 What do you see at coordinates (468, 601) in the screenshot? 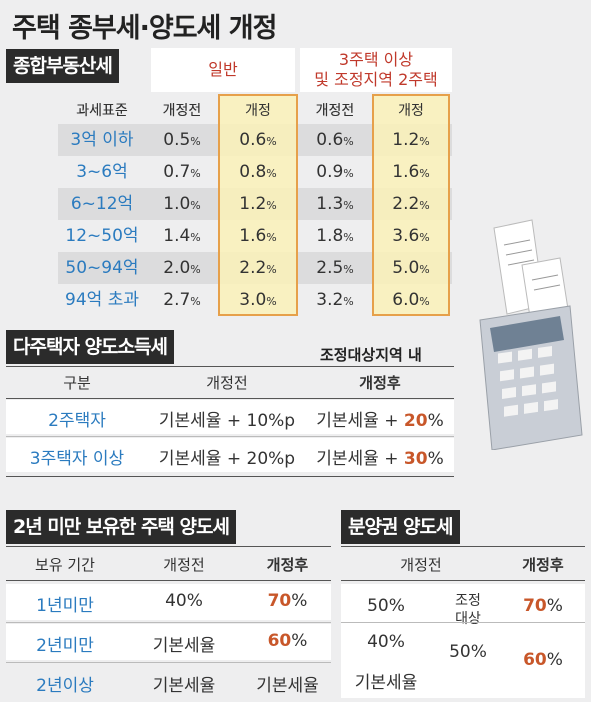
I see `note-adjusted-line1: 조정` at bounding box center [468, 601].